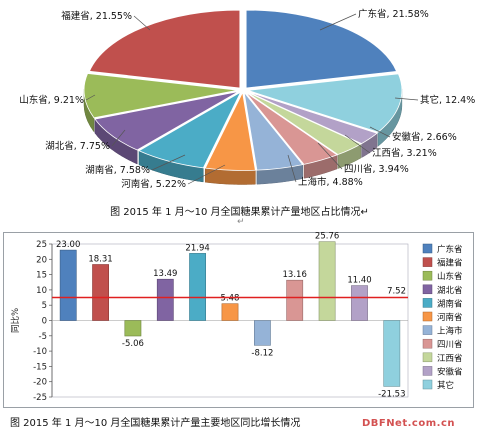 Image resolution: width=479 pixels, height=433 pixels. What do you see at coordinates (330, 156) in the screenshot?
I see `slice-region-4-leader-line` at bounding box center [330, 156].